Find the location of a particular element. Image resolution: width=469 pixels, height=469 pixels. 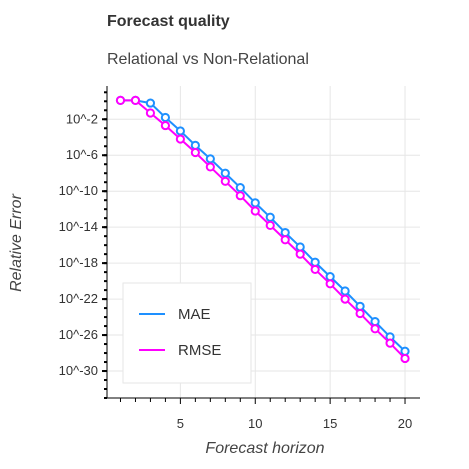

y-tick-label: 10^-22 is located at coordinates (78, 298).